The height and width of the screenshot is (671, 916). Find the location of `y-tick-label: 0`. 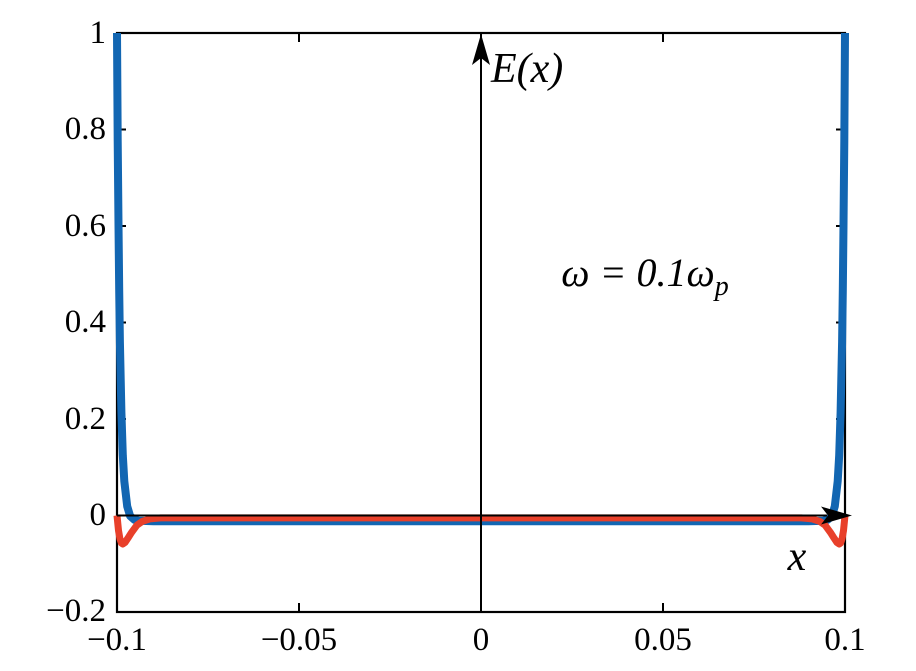

y-tick-label: 0 is located at coordinates (98, 515).